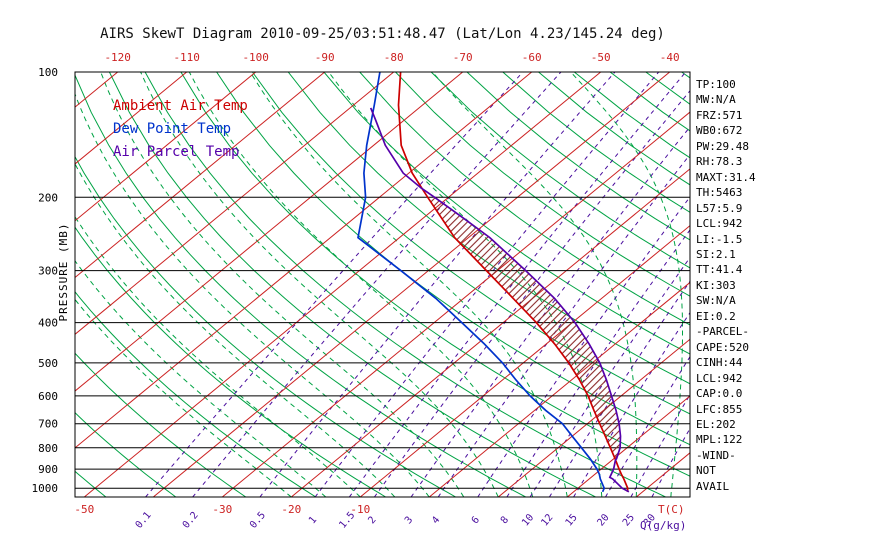 The width and height of the screenshot is (870, 560). Describe the element at coordinates (191, 520) in the screenshot. I see `svg-text: 0.2` at that location.